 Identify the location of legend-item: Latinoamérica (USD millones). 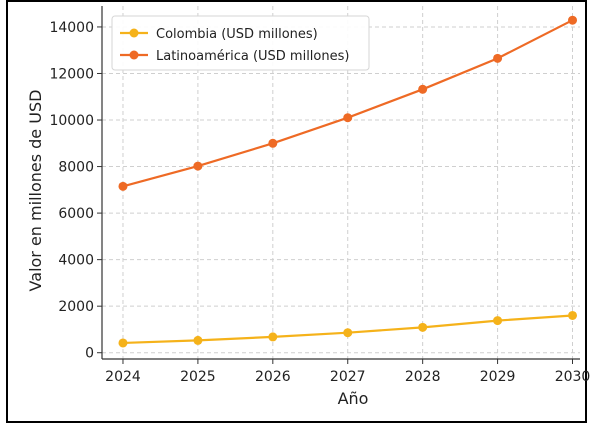
(234, 56).